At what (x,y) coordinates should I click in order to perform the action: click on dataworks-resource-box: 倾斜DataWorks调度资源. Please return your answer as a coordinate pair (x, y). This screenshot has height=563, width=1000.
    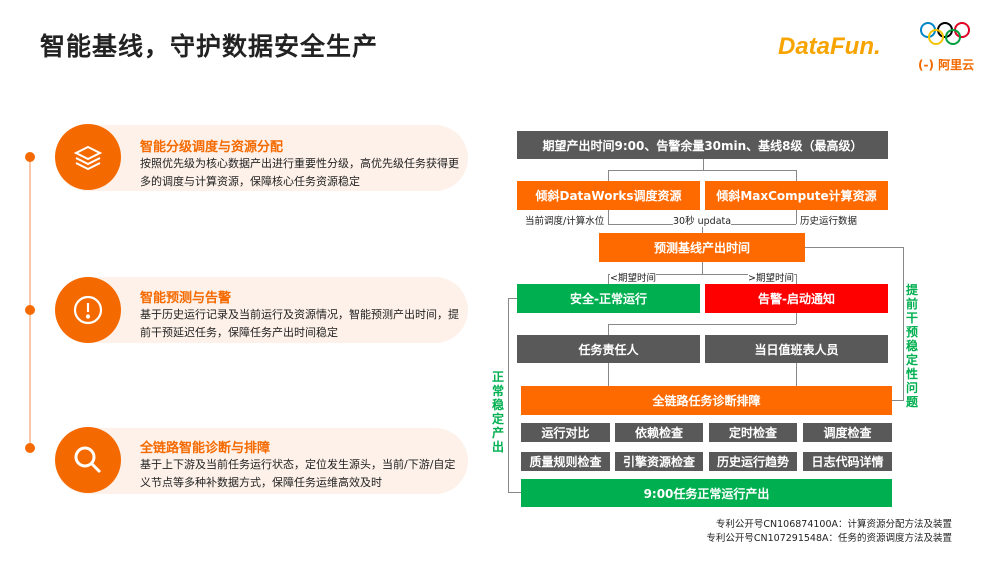
    Looking at the image, I should click on (608, 195).